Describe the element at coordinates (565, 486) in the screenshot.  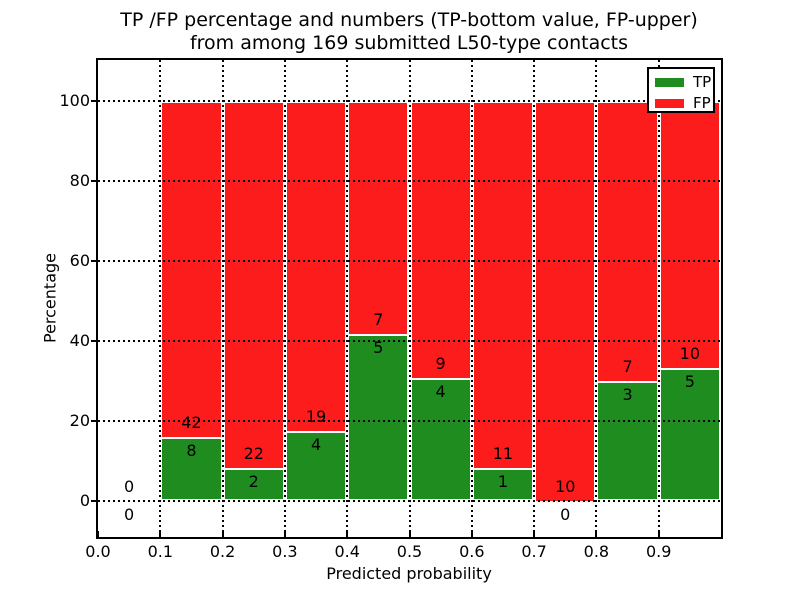
I see `fp-count-label-0.7-0.8: 10` at that location.